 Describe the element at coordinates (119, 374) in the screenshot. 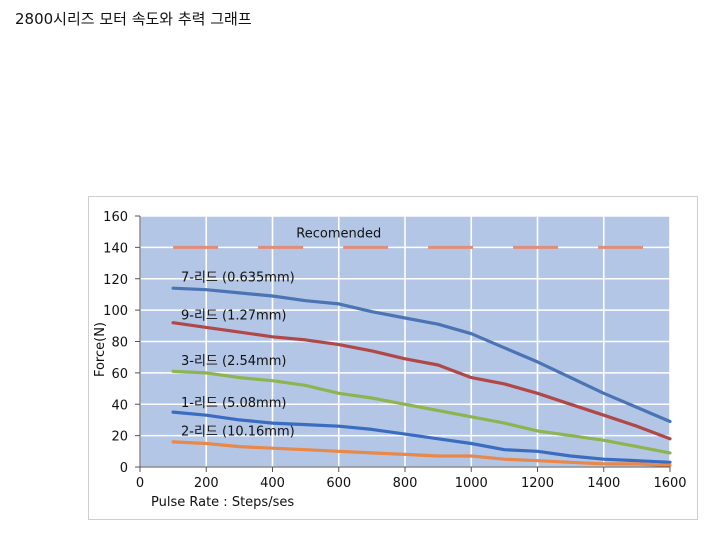

I see `y-tick-label: 60` at that location.